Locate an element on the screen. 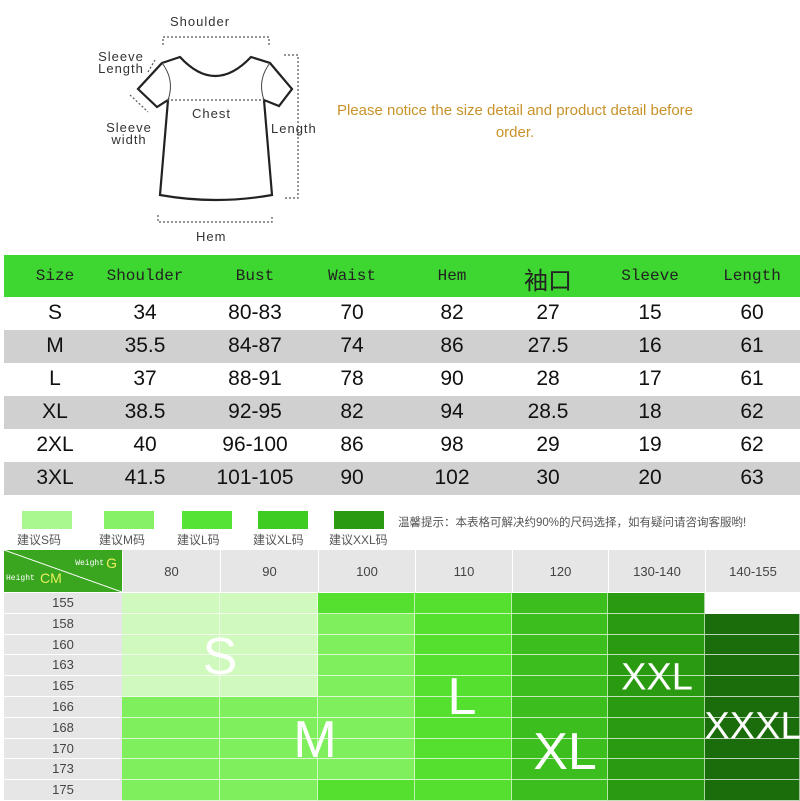 Image resolution: width=800 pixels, height=801 pixels. table-cell: 61 is located at coordinates (752, 345).